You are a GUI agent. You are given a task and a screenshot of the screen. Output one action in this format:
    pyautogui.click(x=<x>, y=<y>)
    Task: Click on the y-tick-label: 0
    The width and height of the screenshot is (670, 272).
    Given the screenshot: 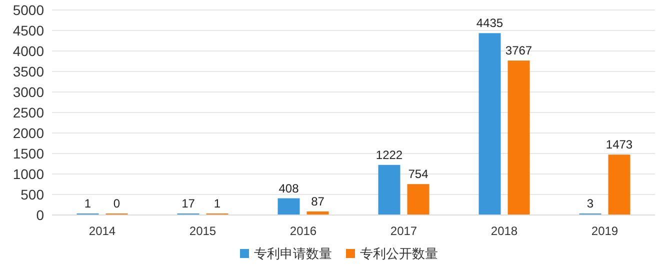 What is the action you would take?
    pyautogui.click(x=40, y=215)
    